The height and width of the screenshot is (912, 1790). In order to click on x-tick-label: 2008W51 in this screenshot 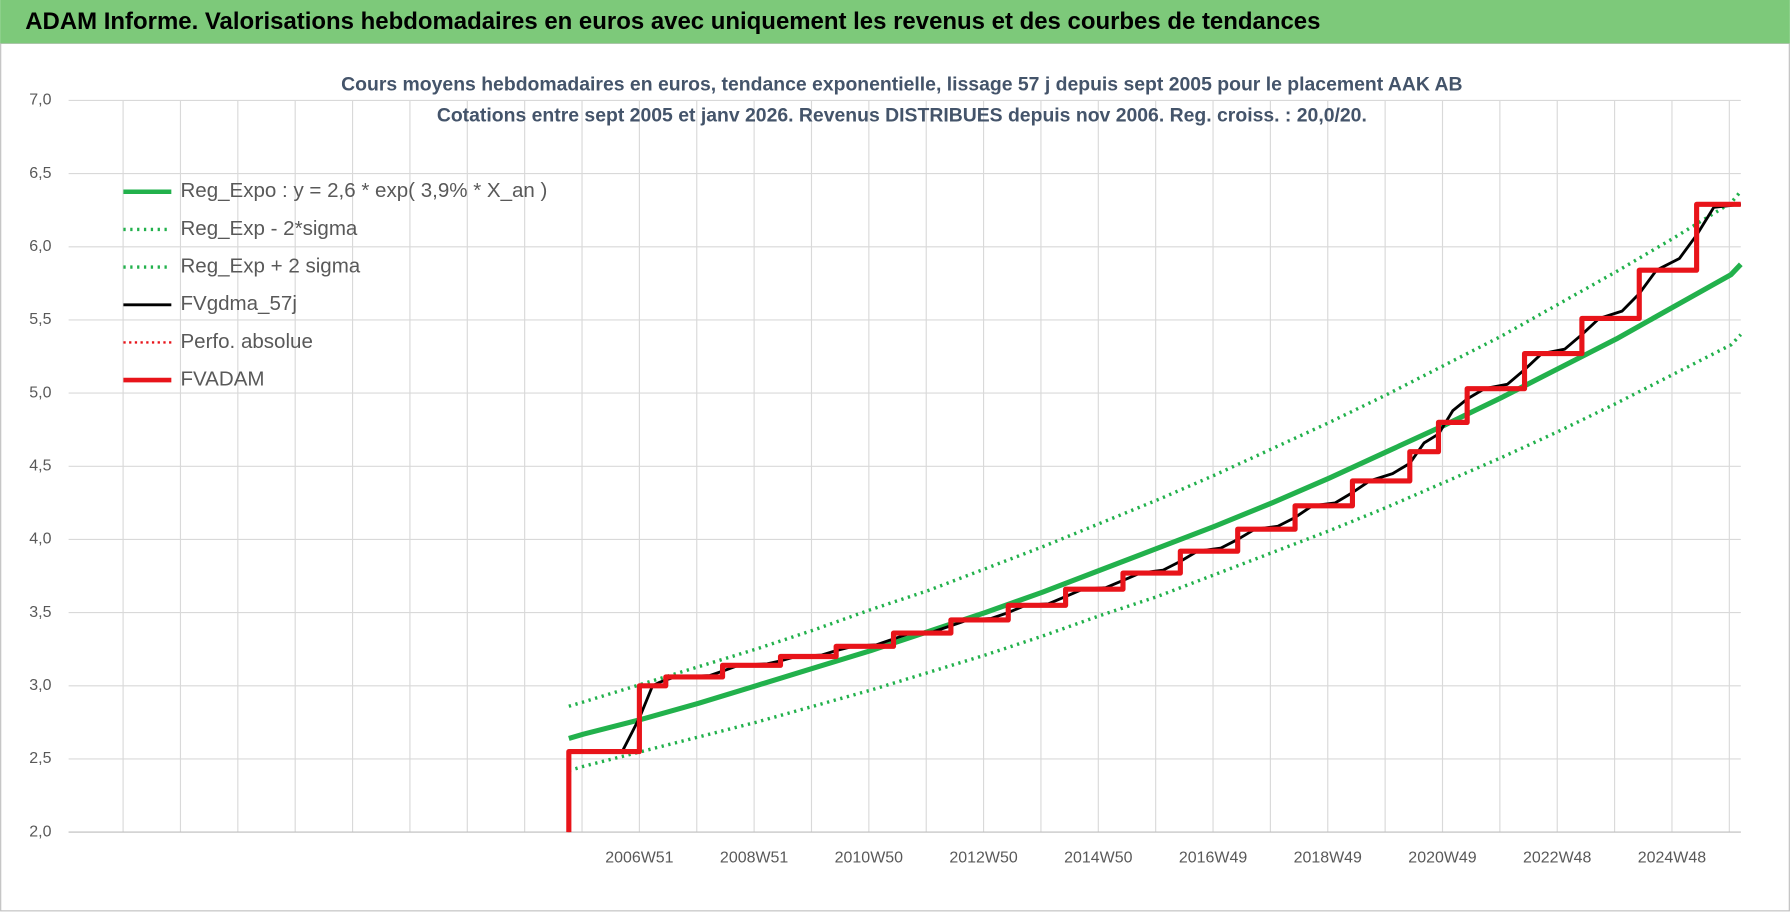, I will do `click(754, 858)`.